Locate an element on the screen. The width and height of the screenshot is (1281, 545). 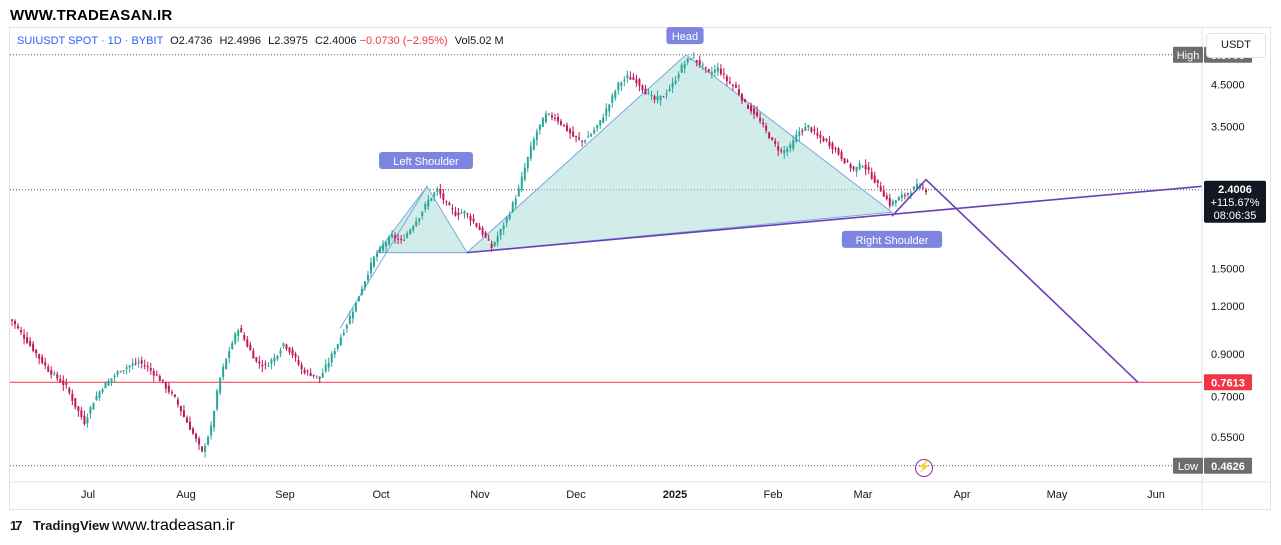
high-label: H is located at coordinates (223, 41).